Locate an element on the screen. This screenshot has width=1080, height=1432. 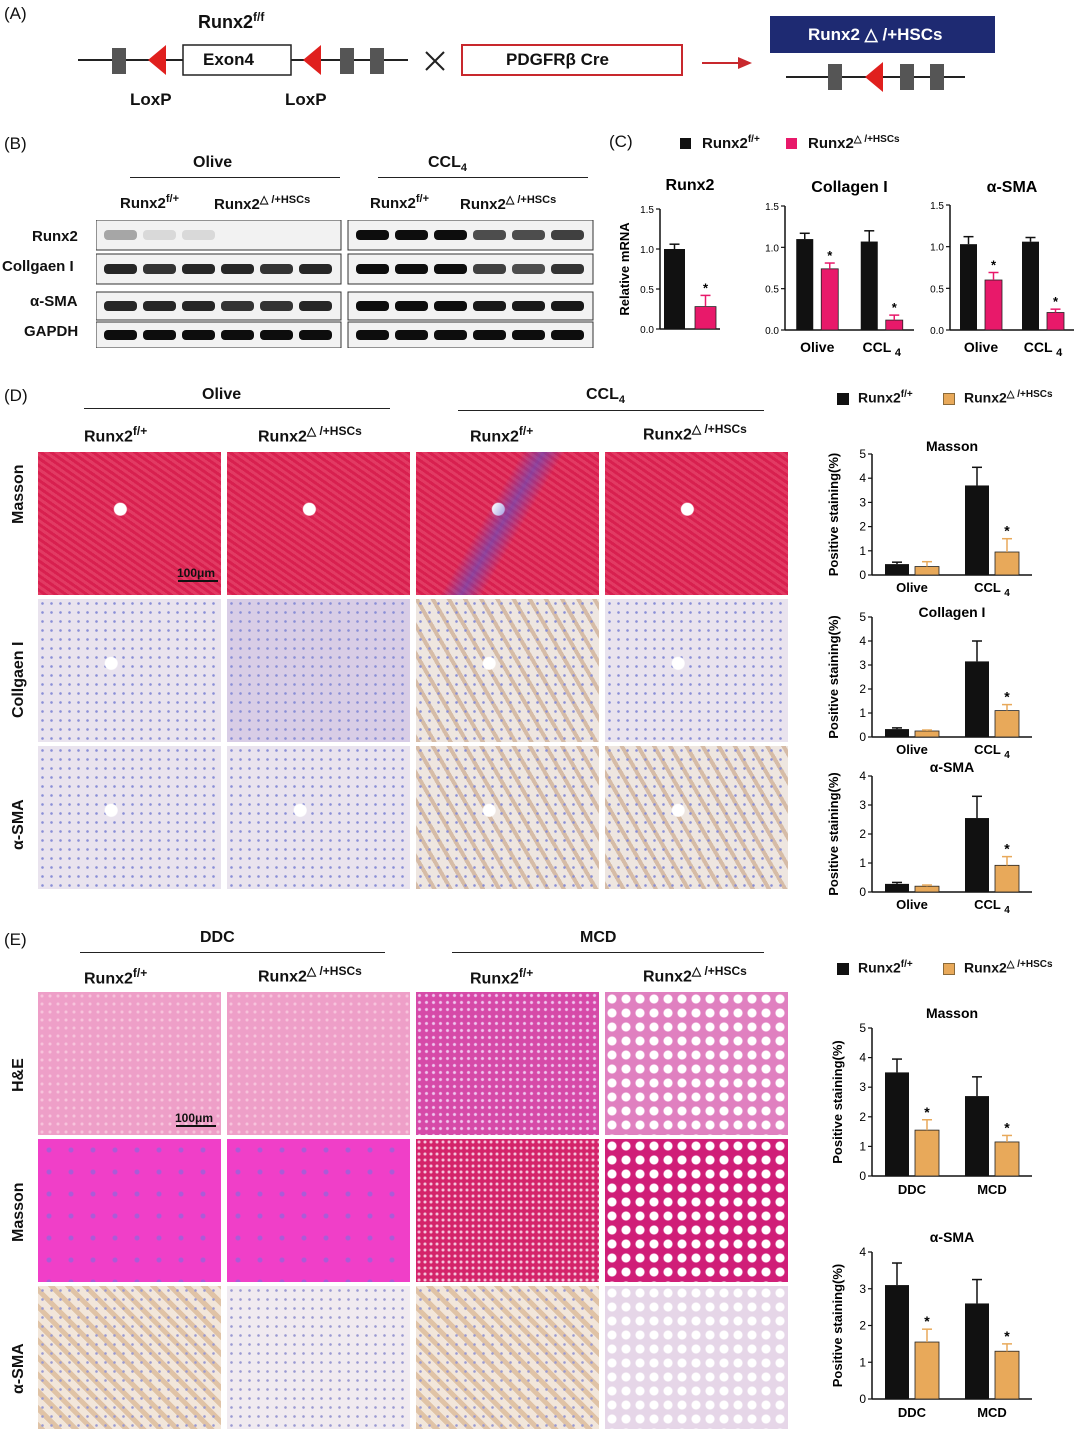
chart-e-masson: Masson Positive staining(%) 0 1 2 3 4 5 * DDC * MCD is located at coordinates (931, 1101).